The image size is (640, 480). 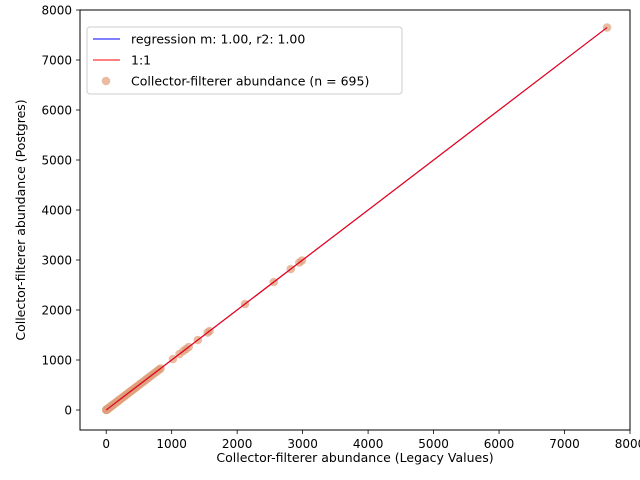 What do you see at coordinates (106, 444) in the screenshot?
I see `x-tick-label: 0` at bounding box center [106, 444].